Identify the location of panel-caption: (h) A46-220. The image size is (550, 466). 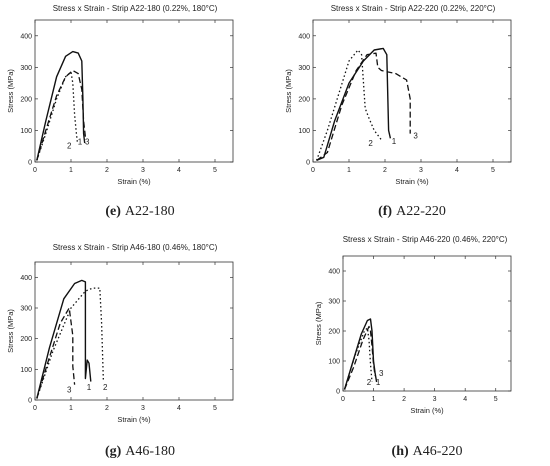
(427, 451).